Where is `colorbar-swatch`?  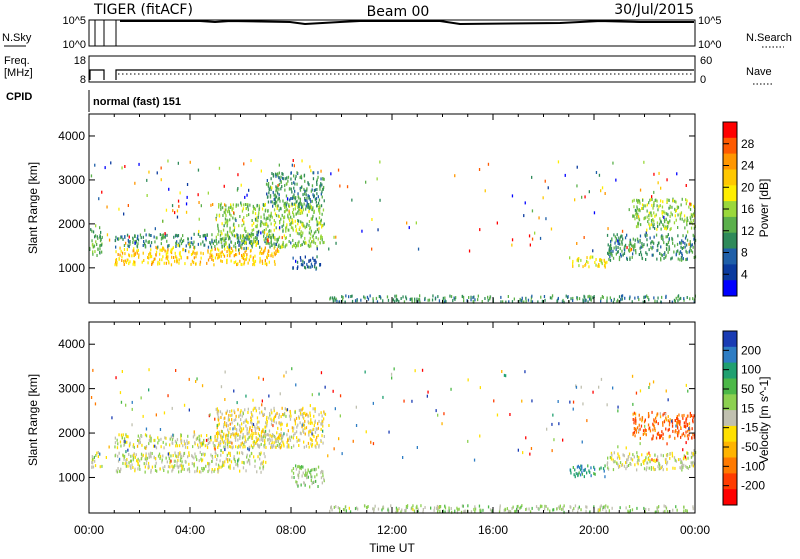
colorbar-swatch is located at coordinates (730, 402).